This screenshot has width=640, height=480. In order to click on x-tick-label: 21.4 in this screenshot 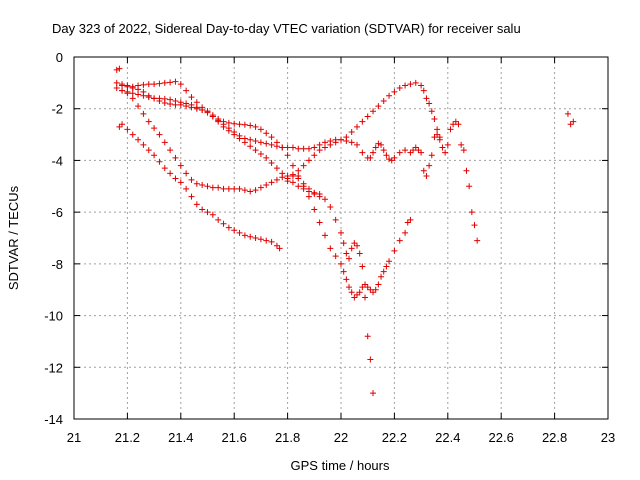, I will do `click(180, 437)`.